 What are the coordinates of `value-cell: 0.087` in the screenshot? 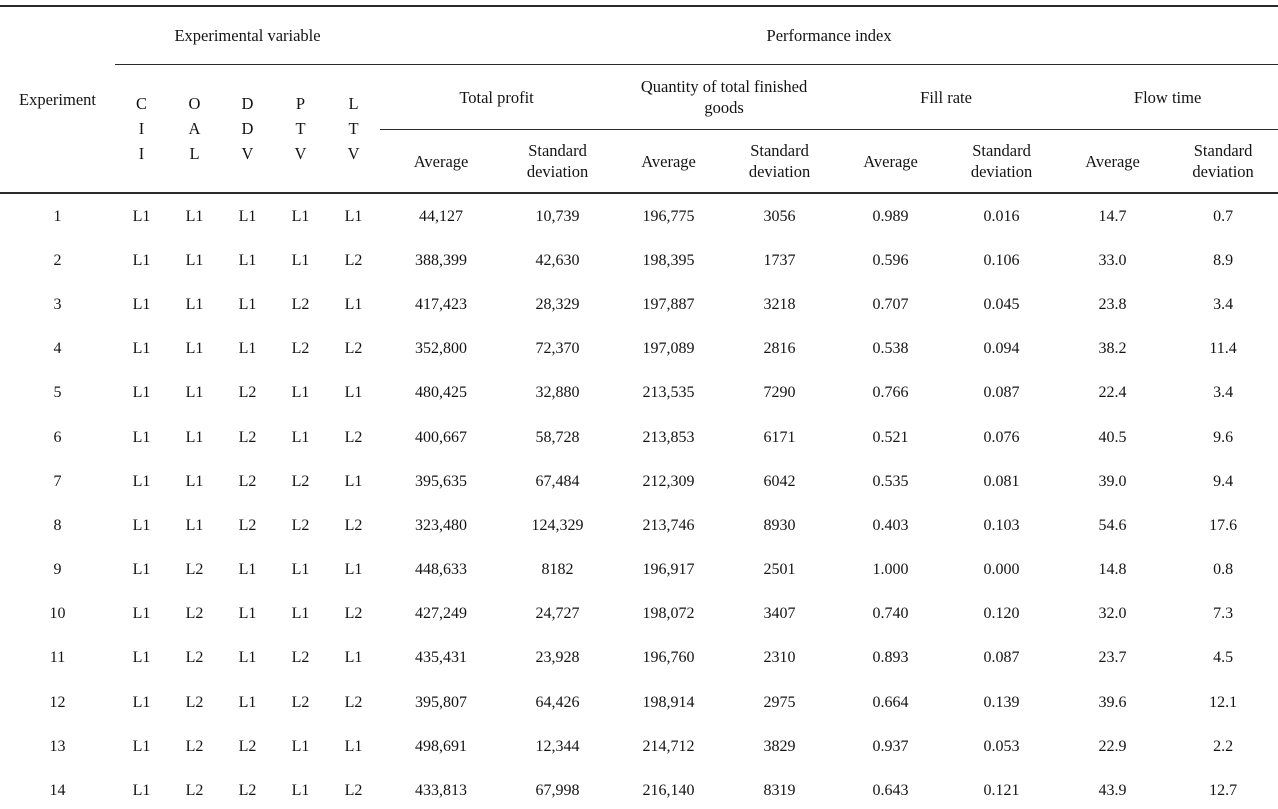 It's located at (1001, 393).